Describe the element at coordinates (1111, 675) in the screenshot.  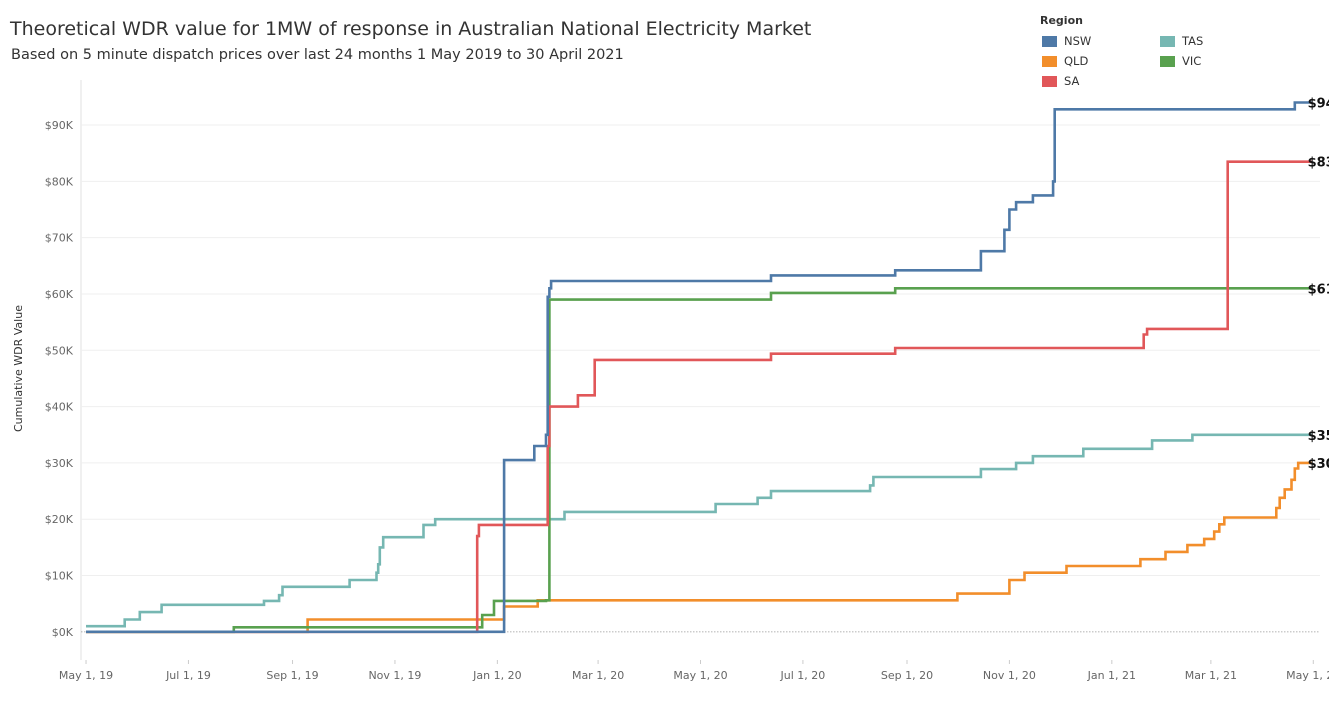
I see `x-tick-label: Jan 1, 21` at that location.